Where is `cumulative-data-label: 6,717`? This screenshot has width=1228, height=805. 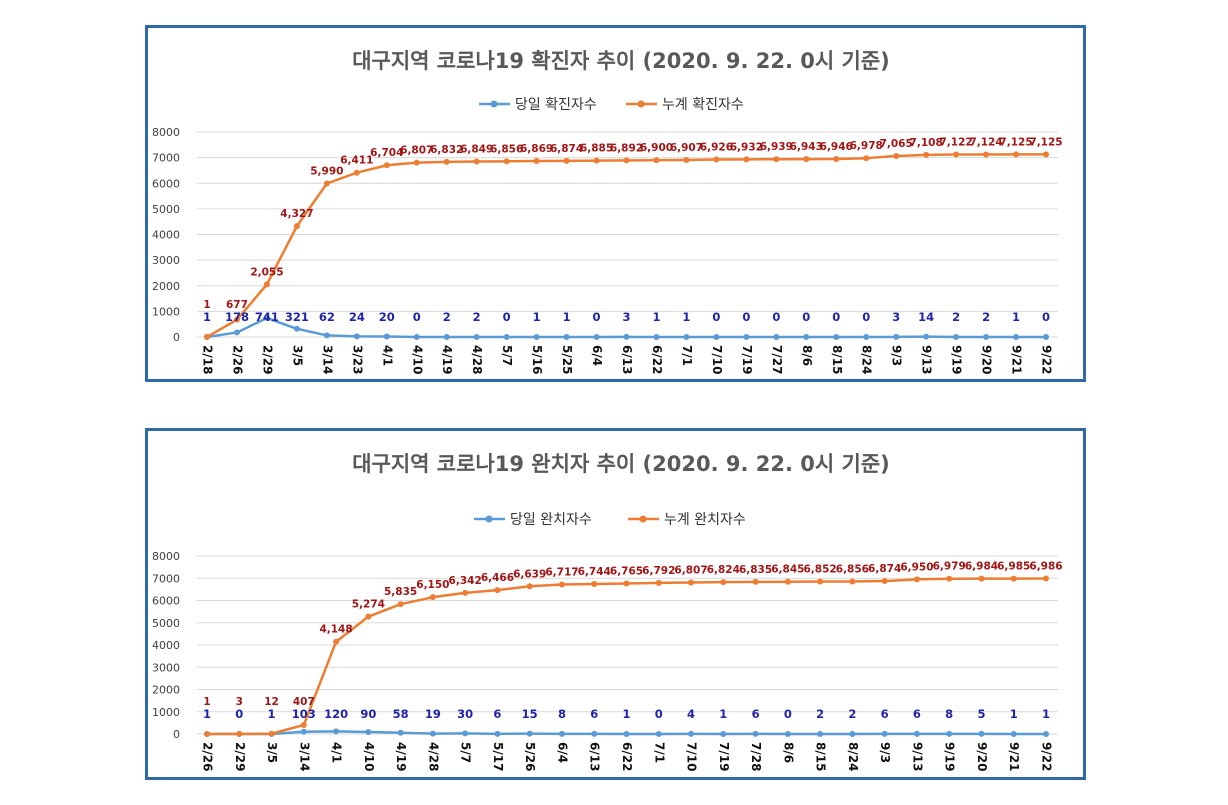 cumulative-data-label: 6,717 is located at coordinates (561, 573).